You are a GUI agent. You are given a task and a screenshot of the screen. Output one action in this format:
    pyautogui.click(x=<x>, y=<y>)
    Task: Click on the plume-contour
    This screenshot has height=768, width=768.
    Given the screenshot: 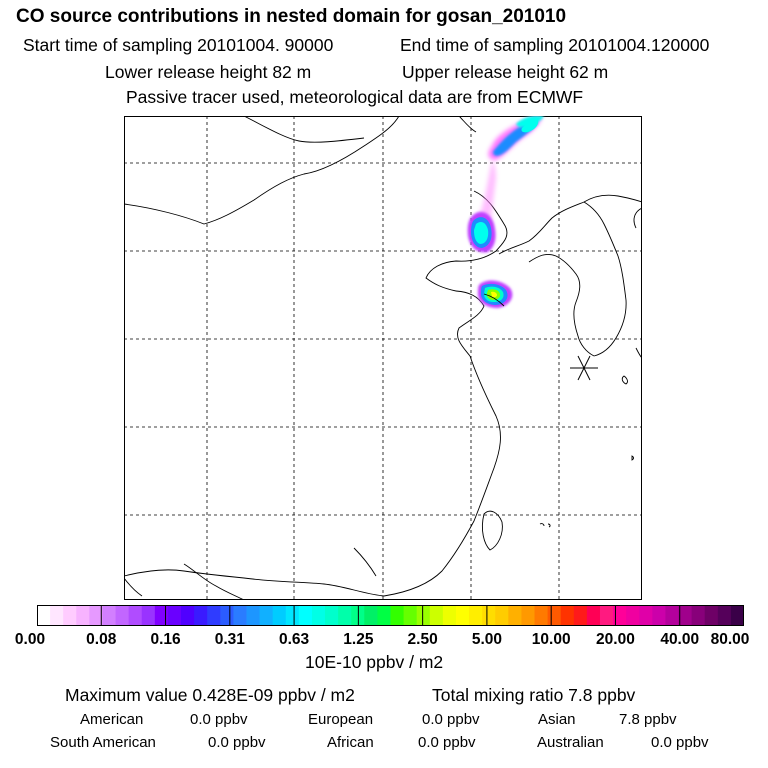 What is the action you would take?
    pyautogui.click(x=481, y=233)
    